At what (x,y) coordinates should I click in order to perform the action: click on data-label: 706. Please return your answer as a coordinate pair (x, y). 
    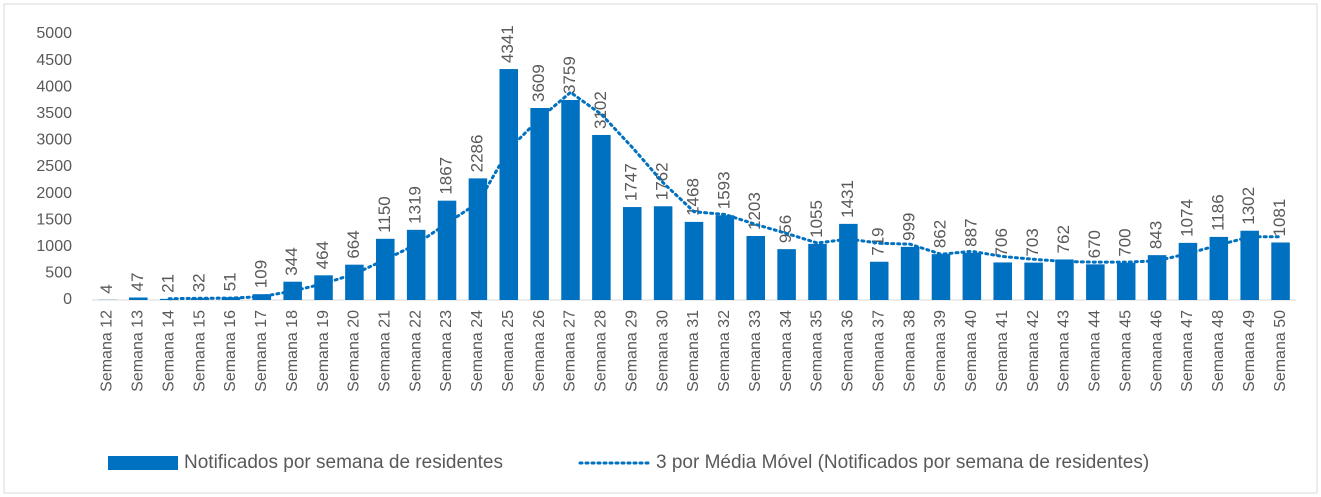
    Looking at the image, I should click on (1001, 242).